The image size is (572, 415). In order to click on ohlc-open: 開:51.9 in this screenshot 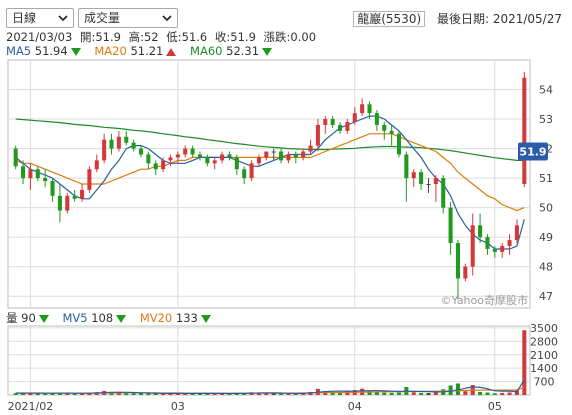, I will do `click(100, 37)`.